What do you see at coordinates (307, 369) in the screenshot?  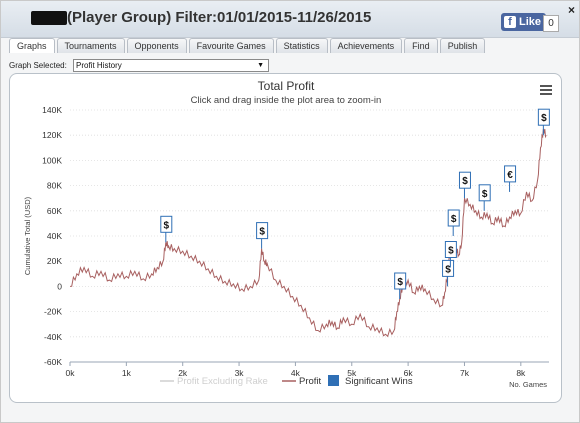 I see `x-axis-ticks: 0k 1k 2k 3k 4k 5k 6k 7k 8k` at bounding box center [307, 369].